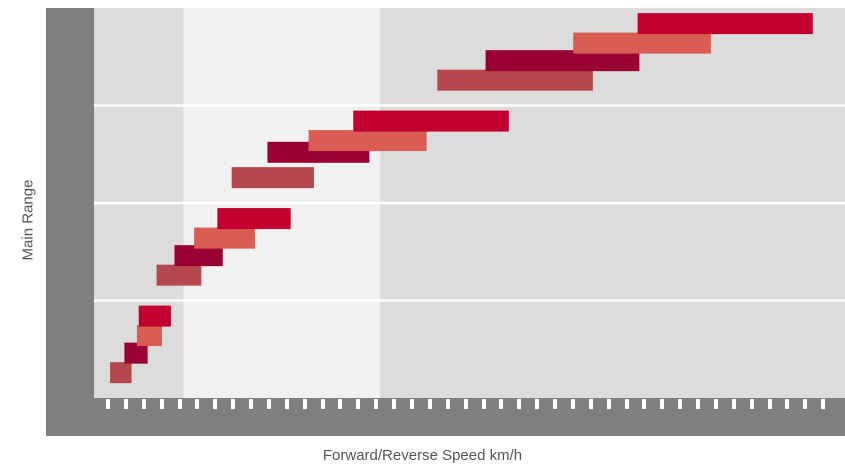 This screenshot has height=468, width=845. I want to click on range-bar-r1-b1, so click(121, 373).